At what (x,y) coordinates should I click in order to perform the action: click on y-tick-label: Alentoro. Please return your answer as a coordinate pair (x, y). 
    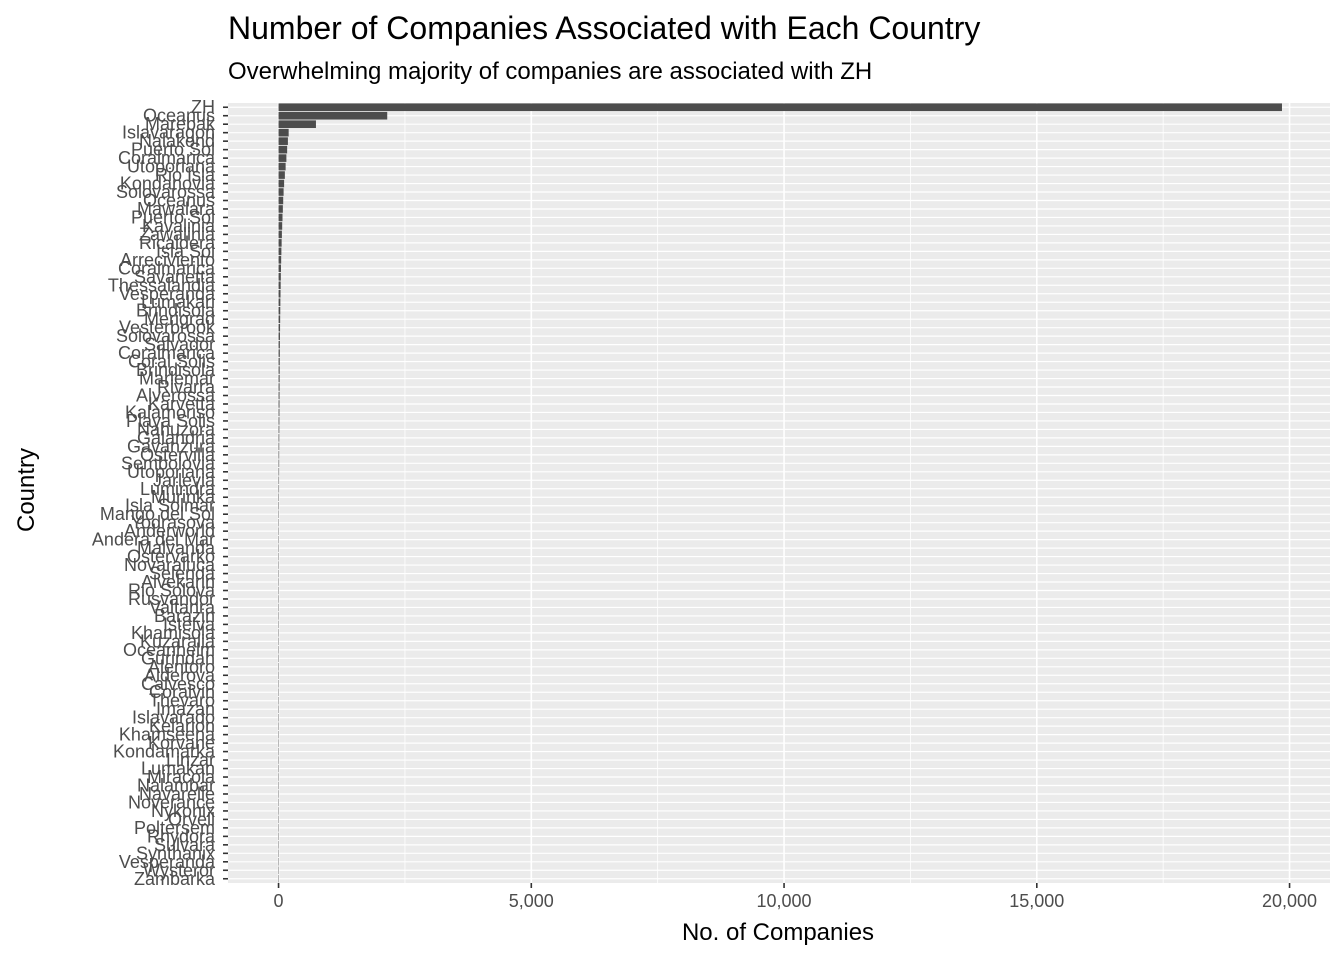
    Looking at the image, I should click on (181, 667).